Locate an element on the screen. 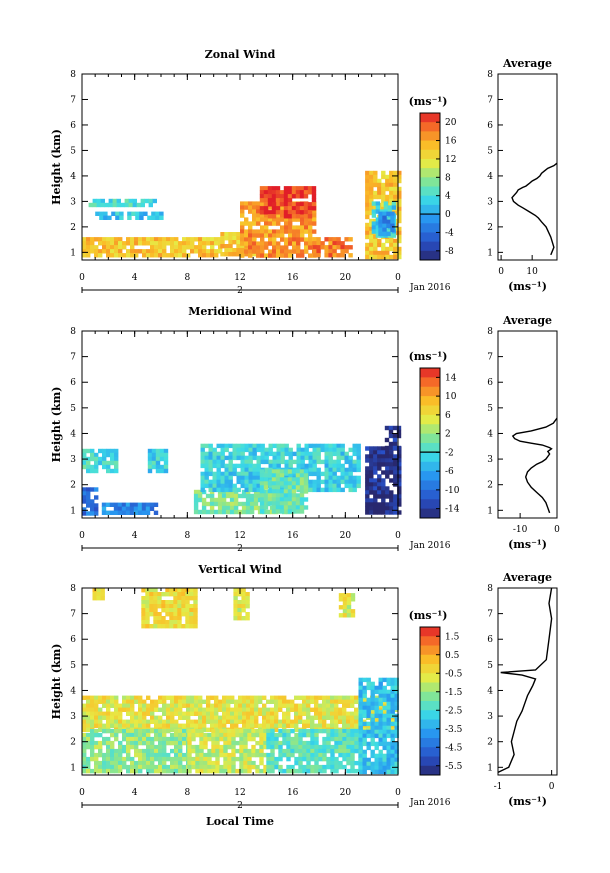  heatmap-cells is located at coordinates (240, 681).